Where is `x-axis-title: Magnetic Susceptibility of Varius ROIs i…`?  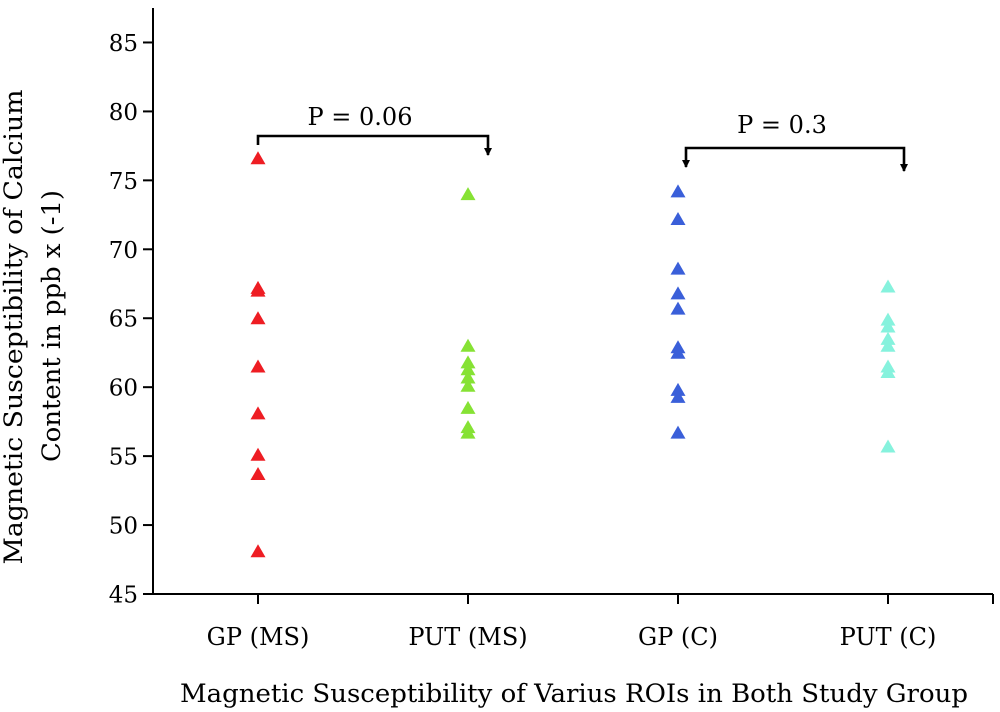 x-axis-title: Magnetic Susceptibility of Varius ROIs i… is located at coordinates (574, 693).